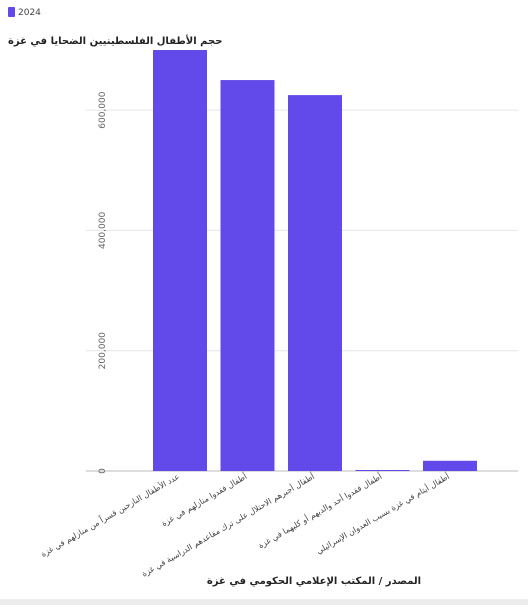  I want to click on chart-title: حجم الأطفال الفلسطينيين الضحايا في غزة, so click(115, 40).